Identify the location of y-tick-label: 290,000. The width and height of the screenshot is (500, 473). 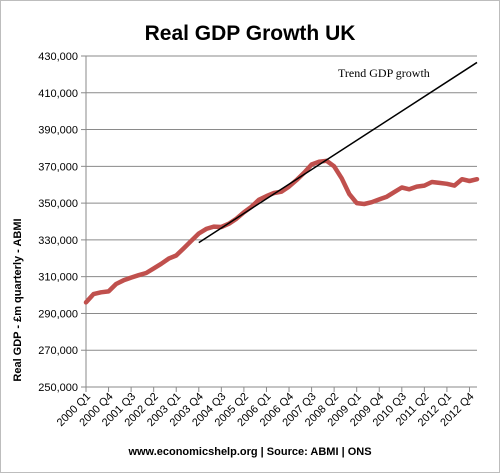
(58, 314).